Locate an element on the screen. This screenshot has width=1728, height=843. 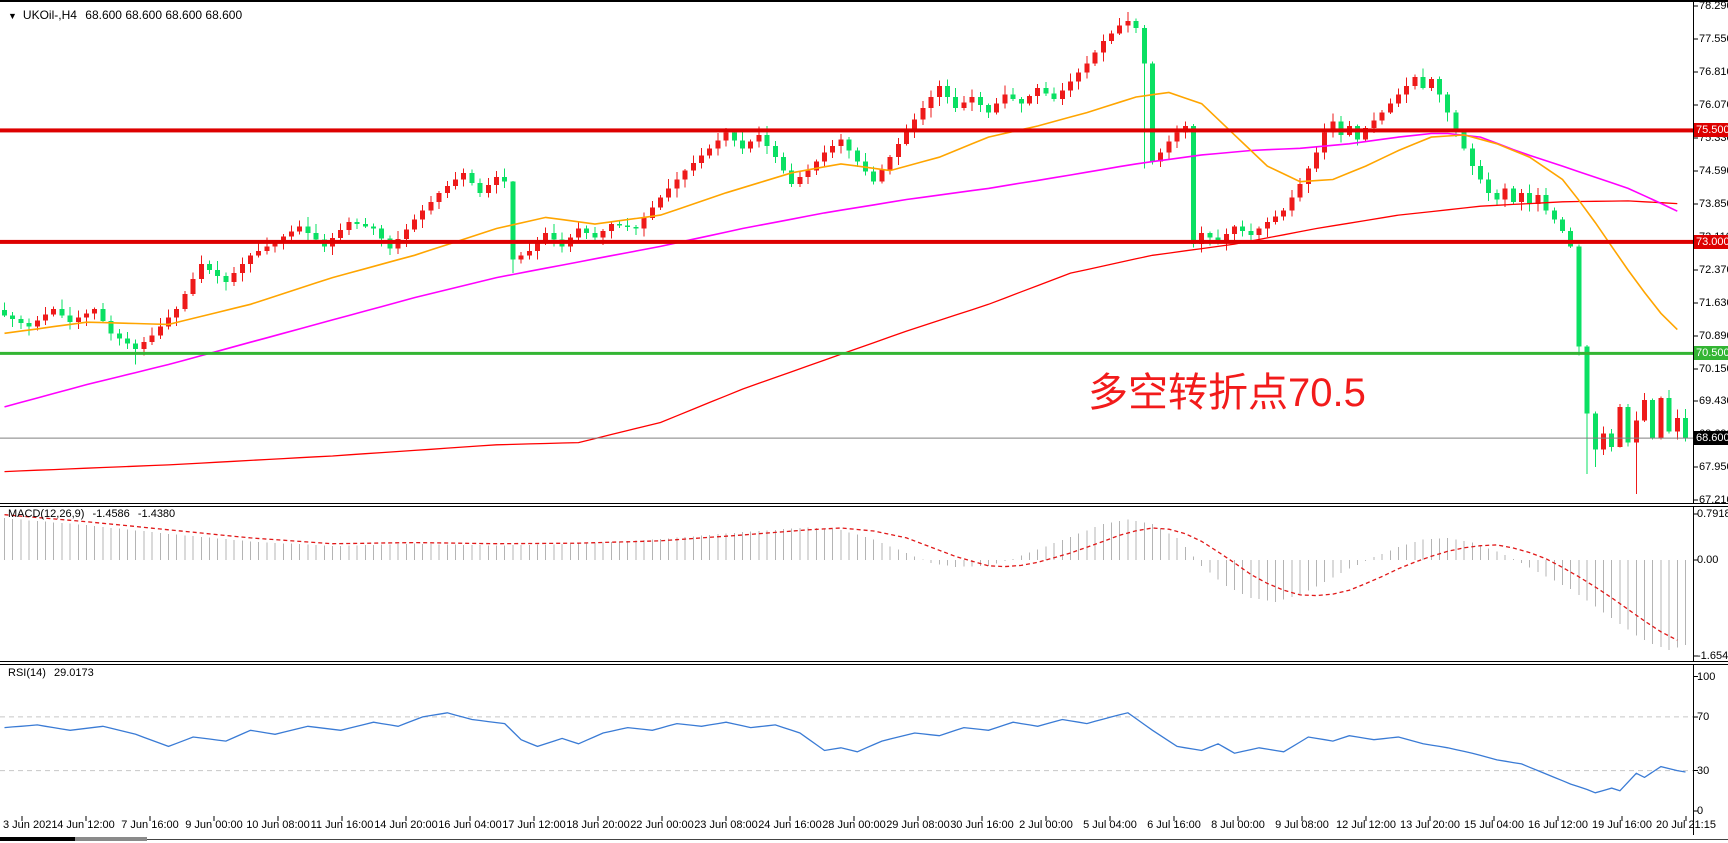
time-axis-label: 17 Jun 12:00 is located at coordinates (534, 825).